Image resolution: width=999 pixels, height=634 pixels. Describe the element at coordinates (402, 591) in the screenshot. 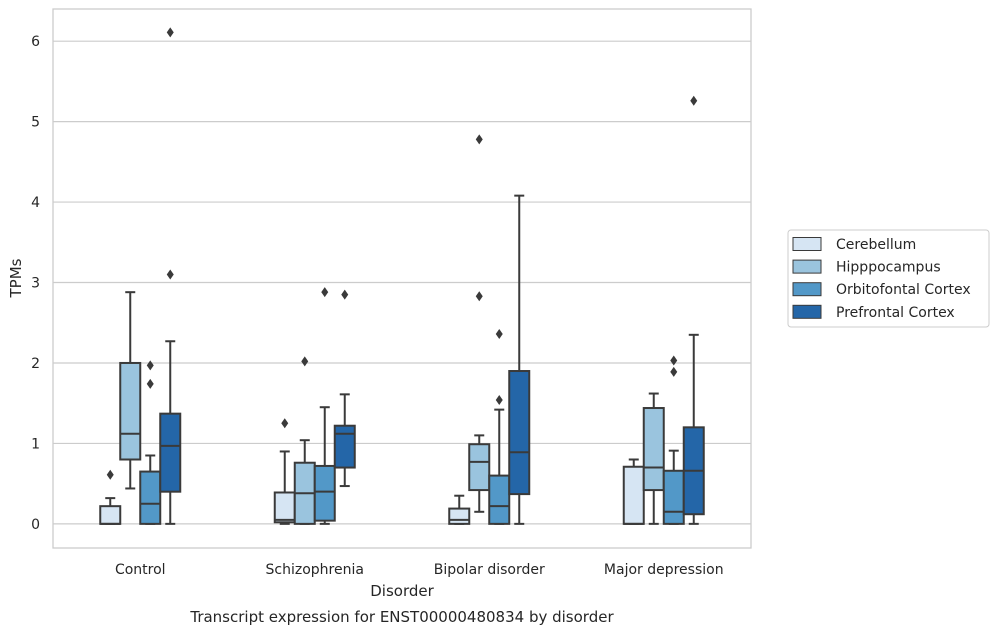

I see `x-axis-title: Disorder` at that location.